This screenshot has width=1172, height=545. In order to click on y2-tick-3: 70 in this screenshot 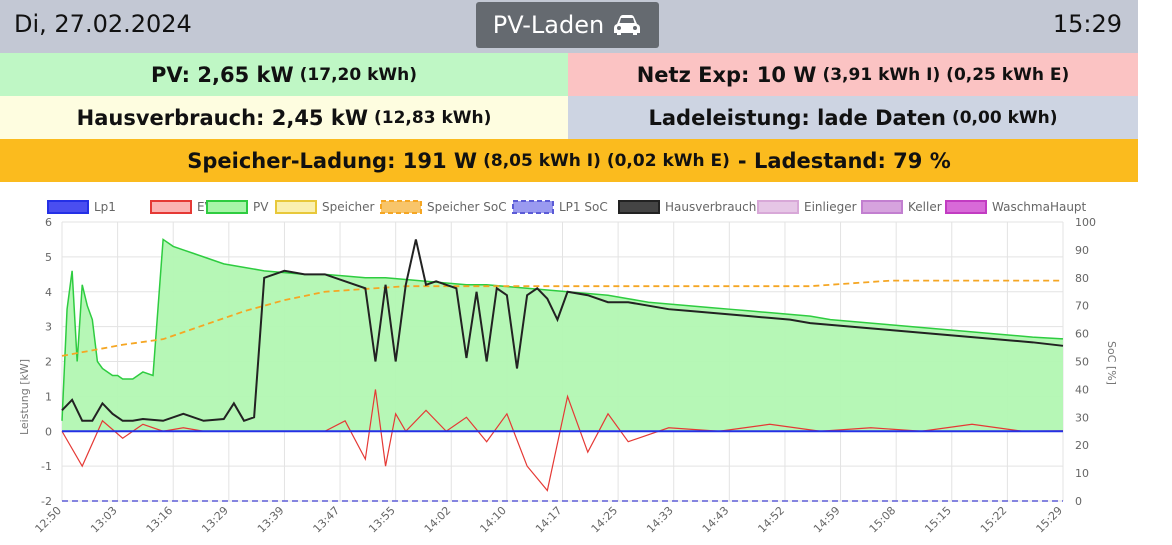, I will do `click(1082, 306)`.